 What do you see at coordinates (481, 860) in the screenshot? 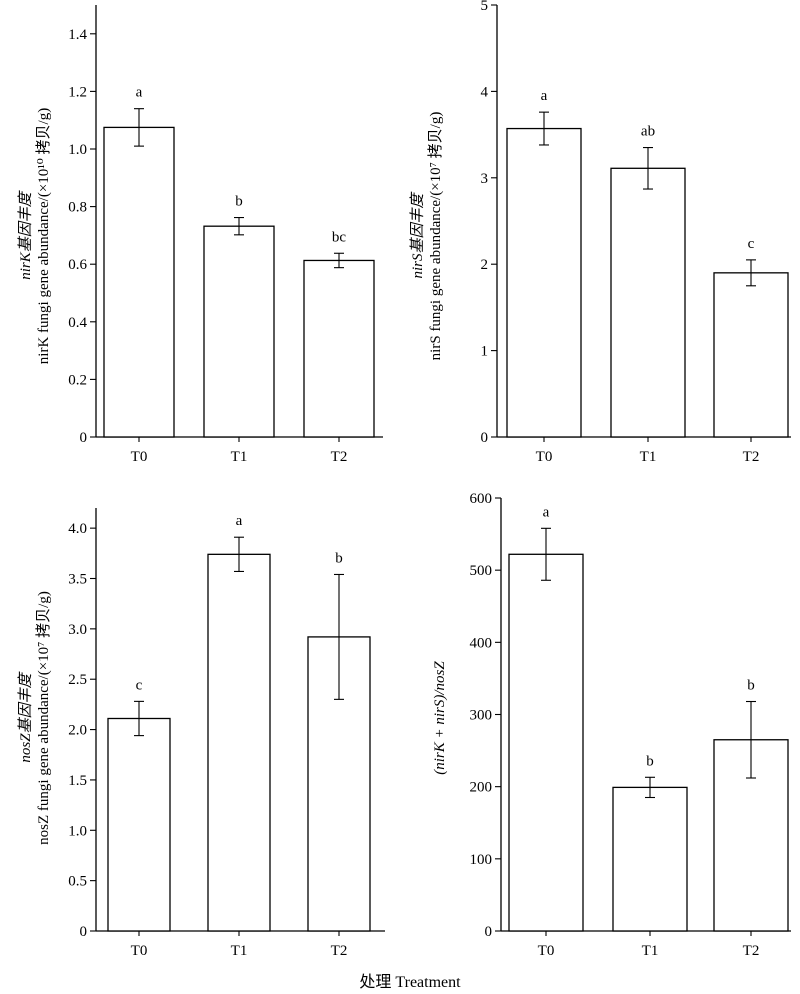
I see `y-tick-label: 100` at bounding box center [481, 860].